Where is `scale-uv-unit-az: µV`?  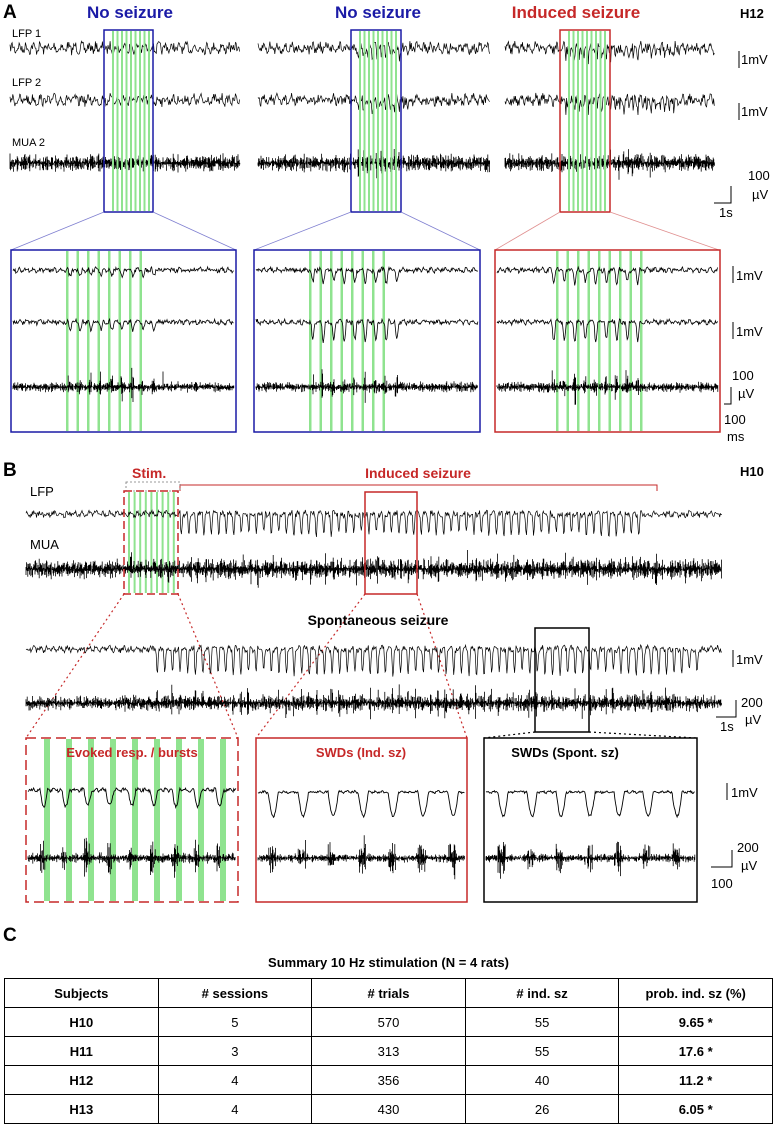 scale-uv-unit-az: µV is located at coordinates (746, 393).